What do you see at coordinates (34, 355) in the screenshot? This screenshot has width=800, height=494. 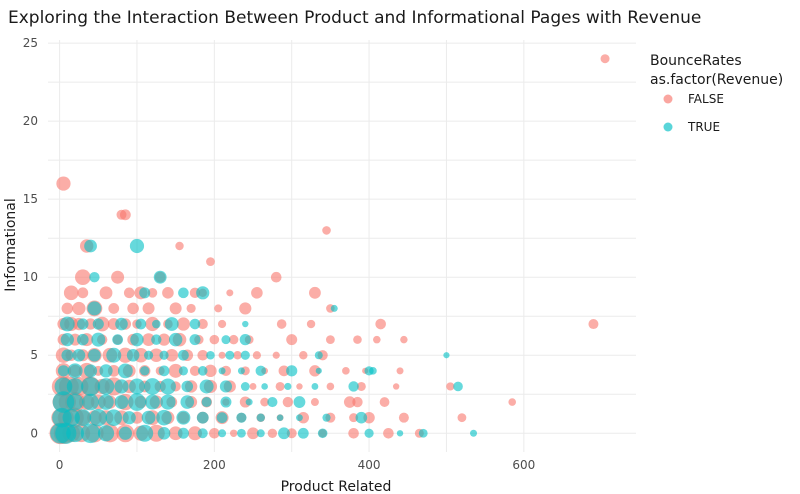 I see `y-tick-label: 5` at bounding box center [34, 355].